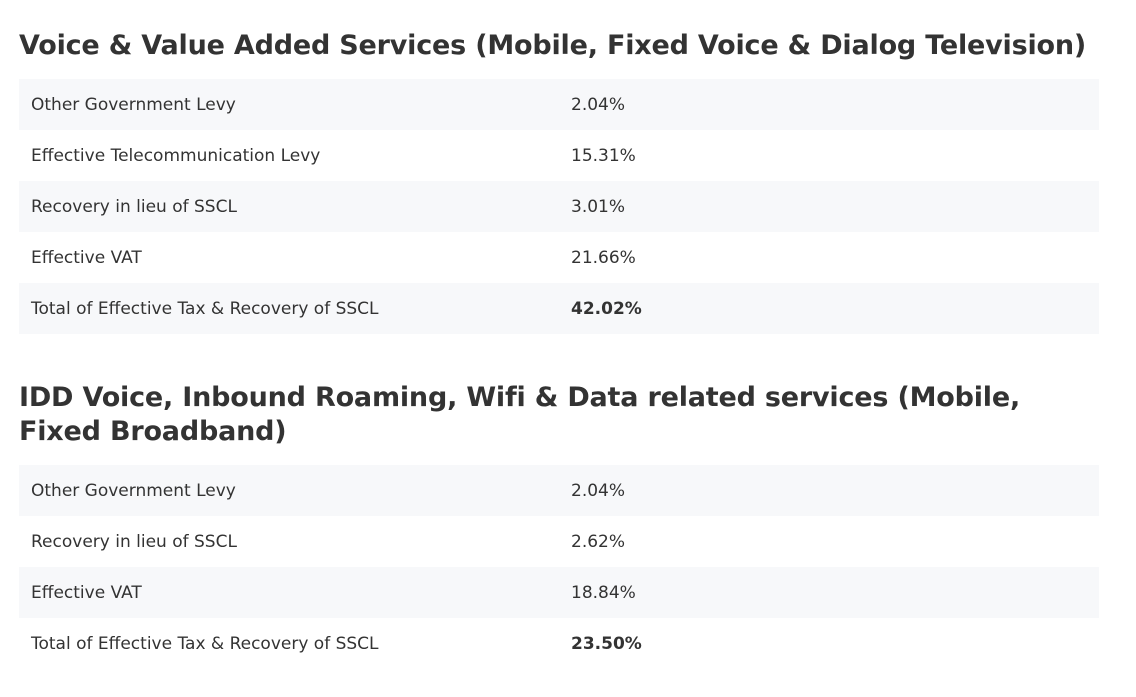  I want to click on table-row: Effective VAT 18.84%, so click(559, 592).